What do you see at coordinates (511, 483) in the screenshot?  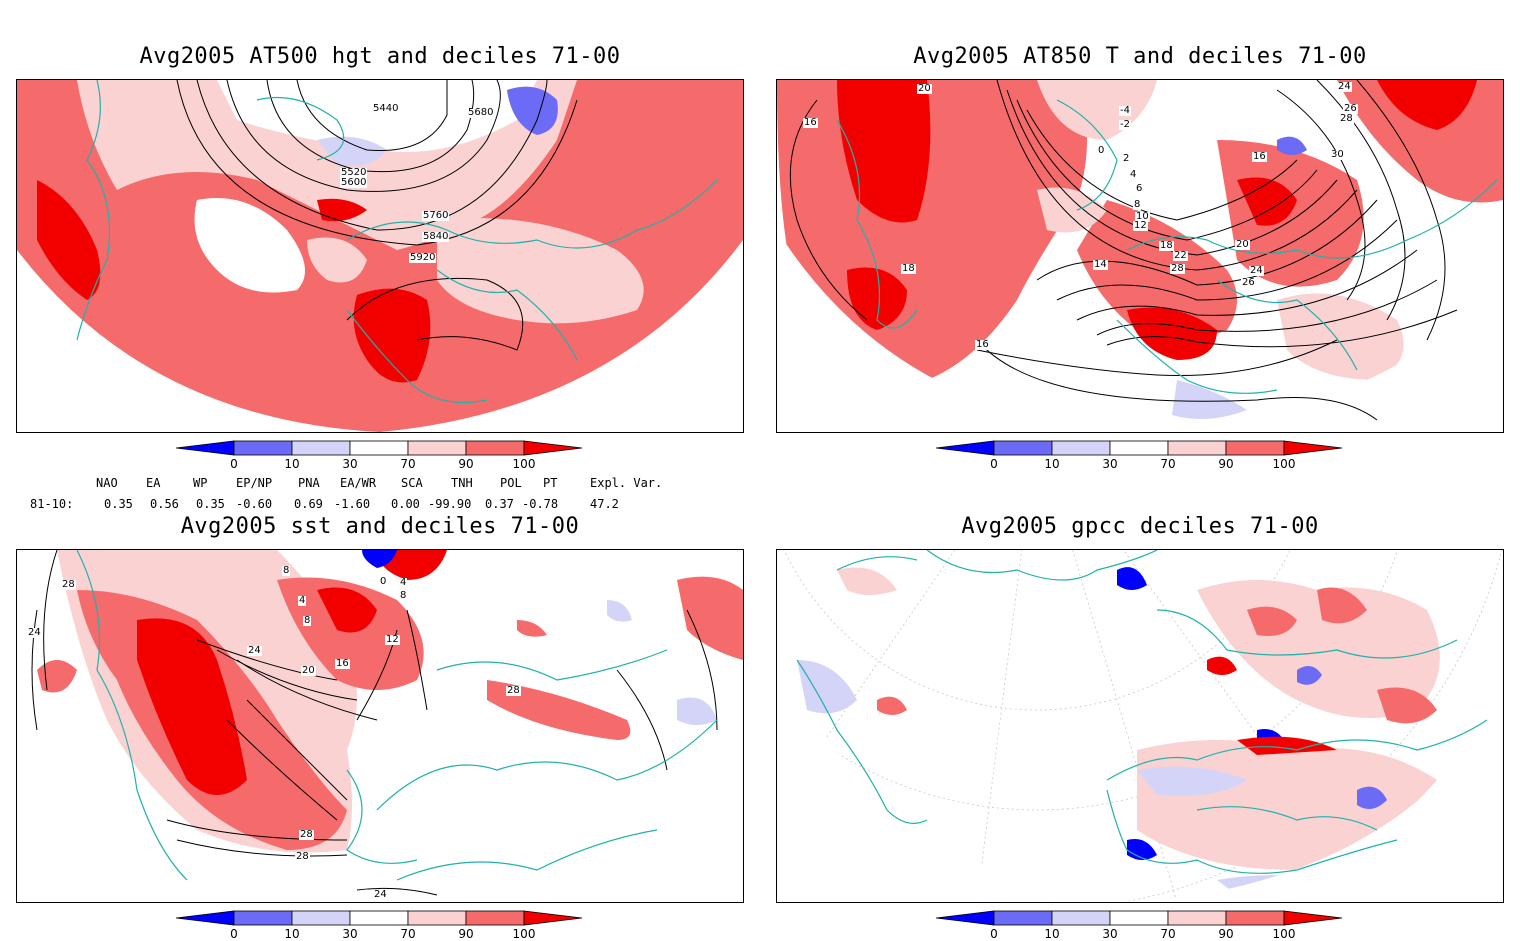 I see `index-header: POL` at bounding box center [511, 483].